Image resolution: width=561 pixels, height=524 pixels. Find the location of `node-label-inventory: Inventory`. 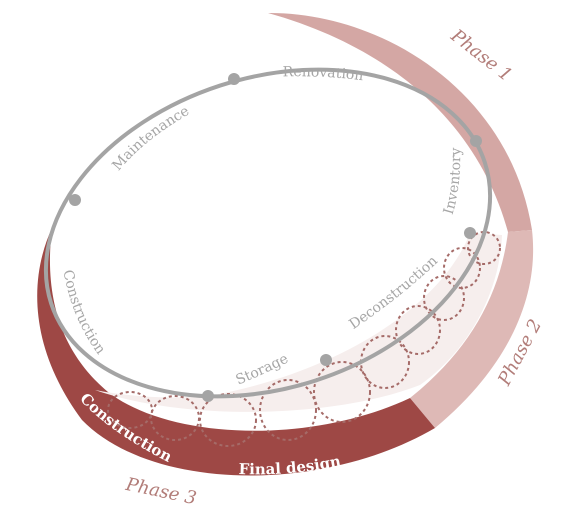

node-label-inventory: Inventory is located at coordinates (453, 181).